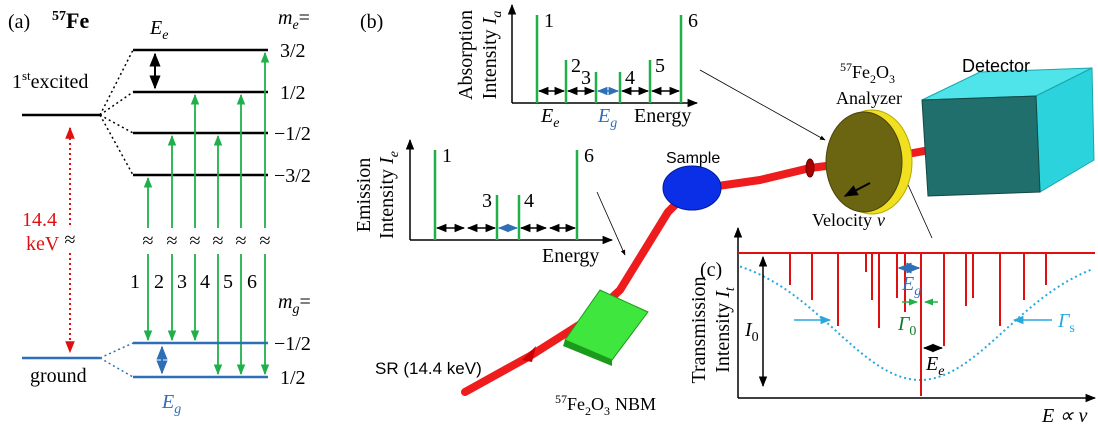 This screenshot has height=428, width=1098. I want to click on excited-splitting-label: Ee, so click(158, 30).